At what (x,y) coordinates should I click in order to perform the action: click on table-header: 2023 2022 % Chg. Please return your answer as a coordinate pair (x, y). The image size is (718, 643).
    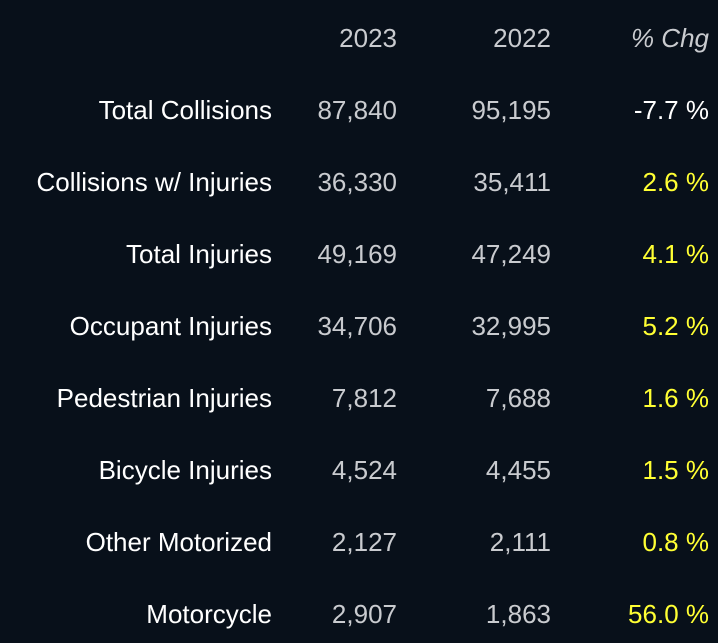
    Looking at the image, I should click on (359, 38).